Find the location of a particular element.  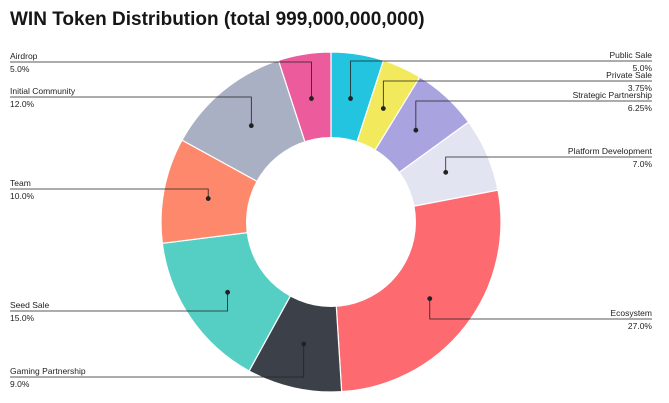

donut-hole is located at coordinates (331, 222).